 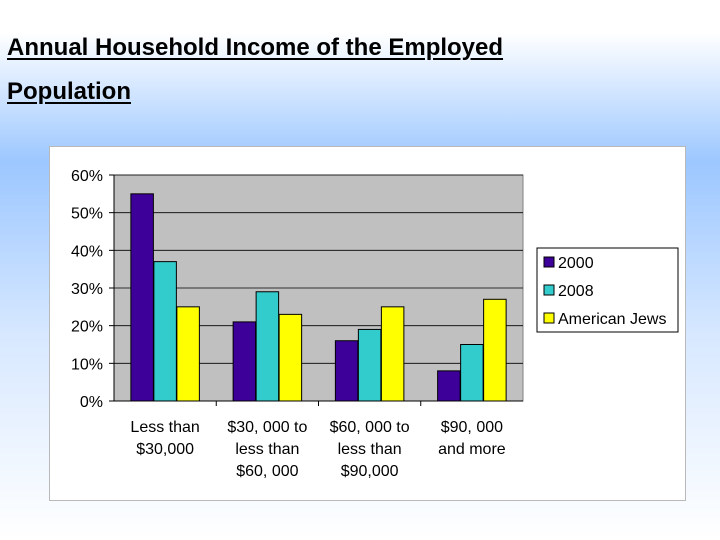 What do you see at coordinates (164, 427) in the screenshot?
I see `category-label: Less than` at bounding box center [164, 427].